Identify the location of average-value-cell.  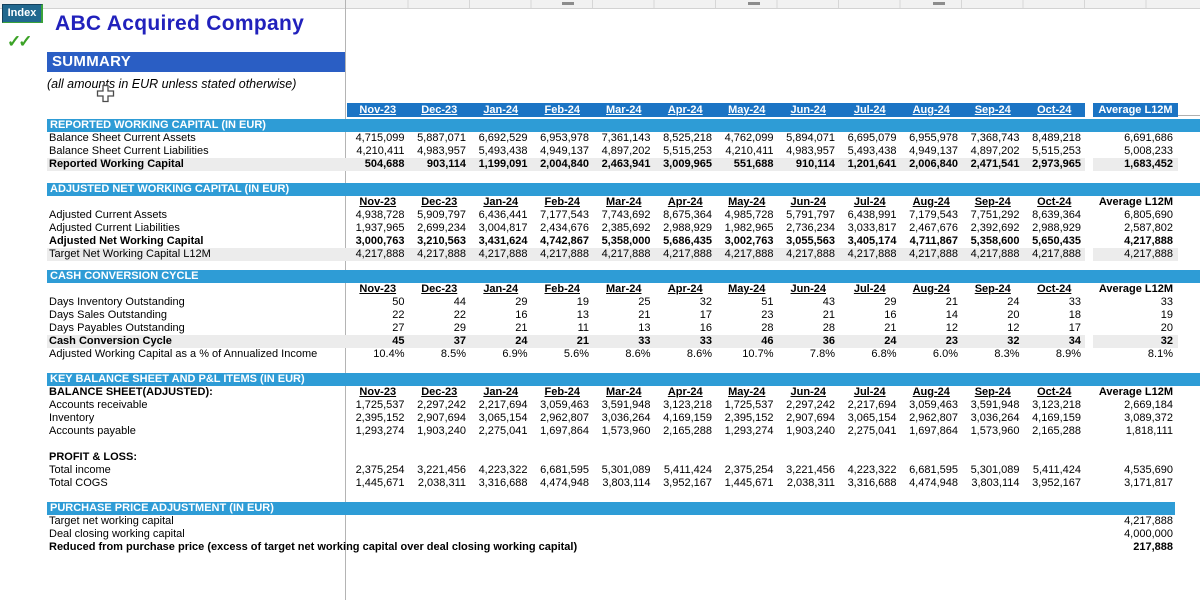
(1135, 457).